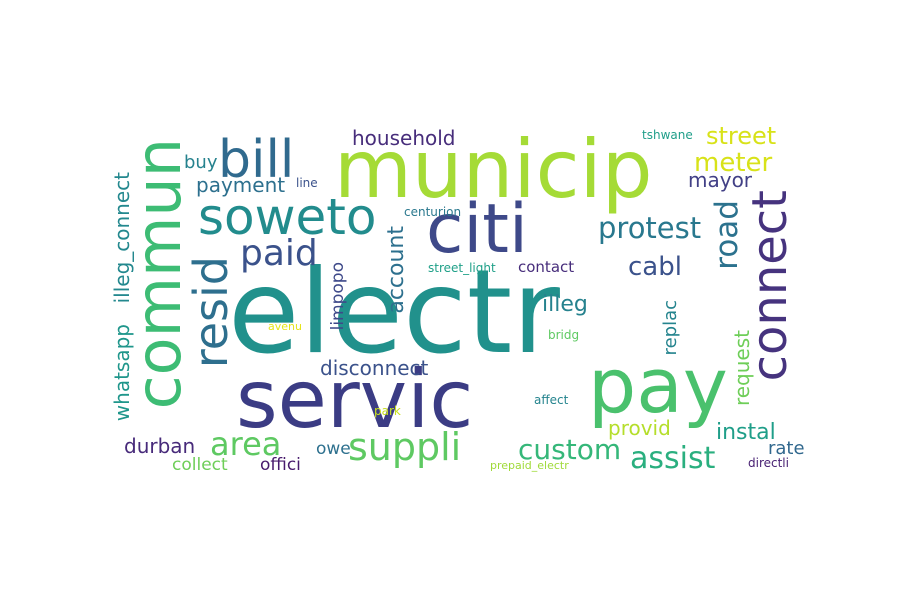 Image resolution: width=900 pixels, height=600 pixels. Describe the element at coordinates (211, 312) in the screenshot. I see `word-resid: resid` at that location.